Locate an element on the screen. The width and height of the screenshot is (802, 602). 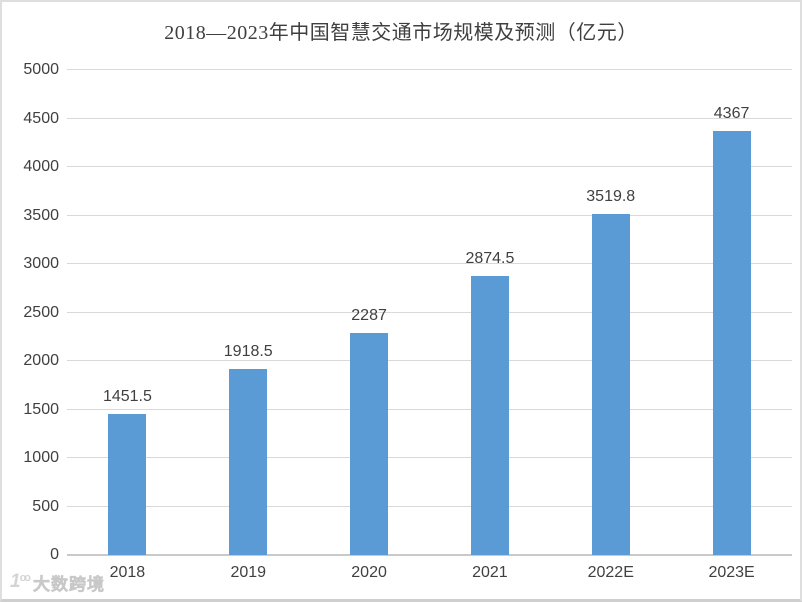
y-tick-label: 2500 is located at coordinates (41, 312).